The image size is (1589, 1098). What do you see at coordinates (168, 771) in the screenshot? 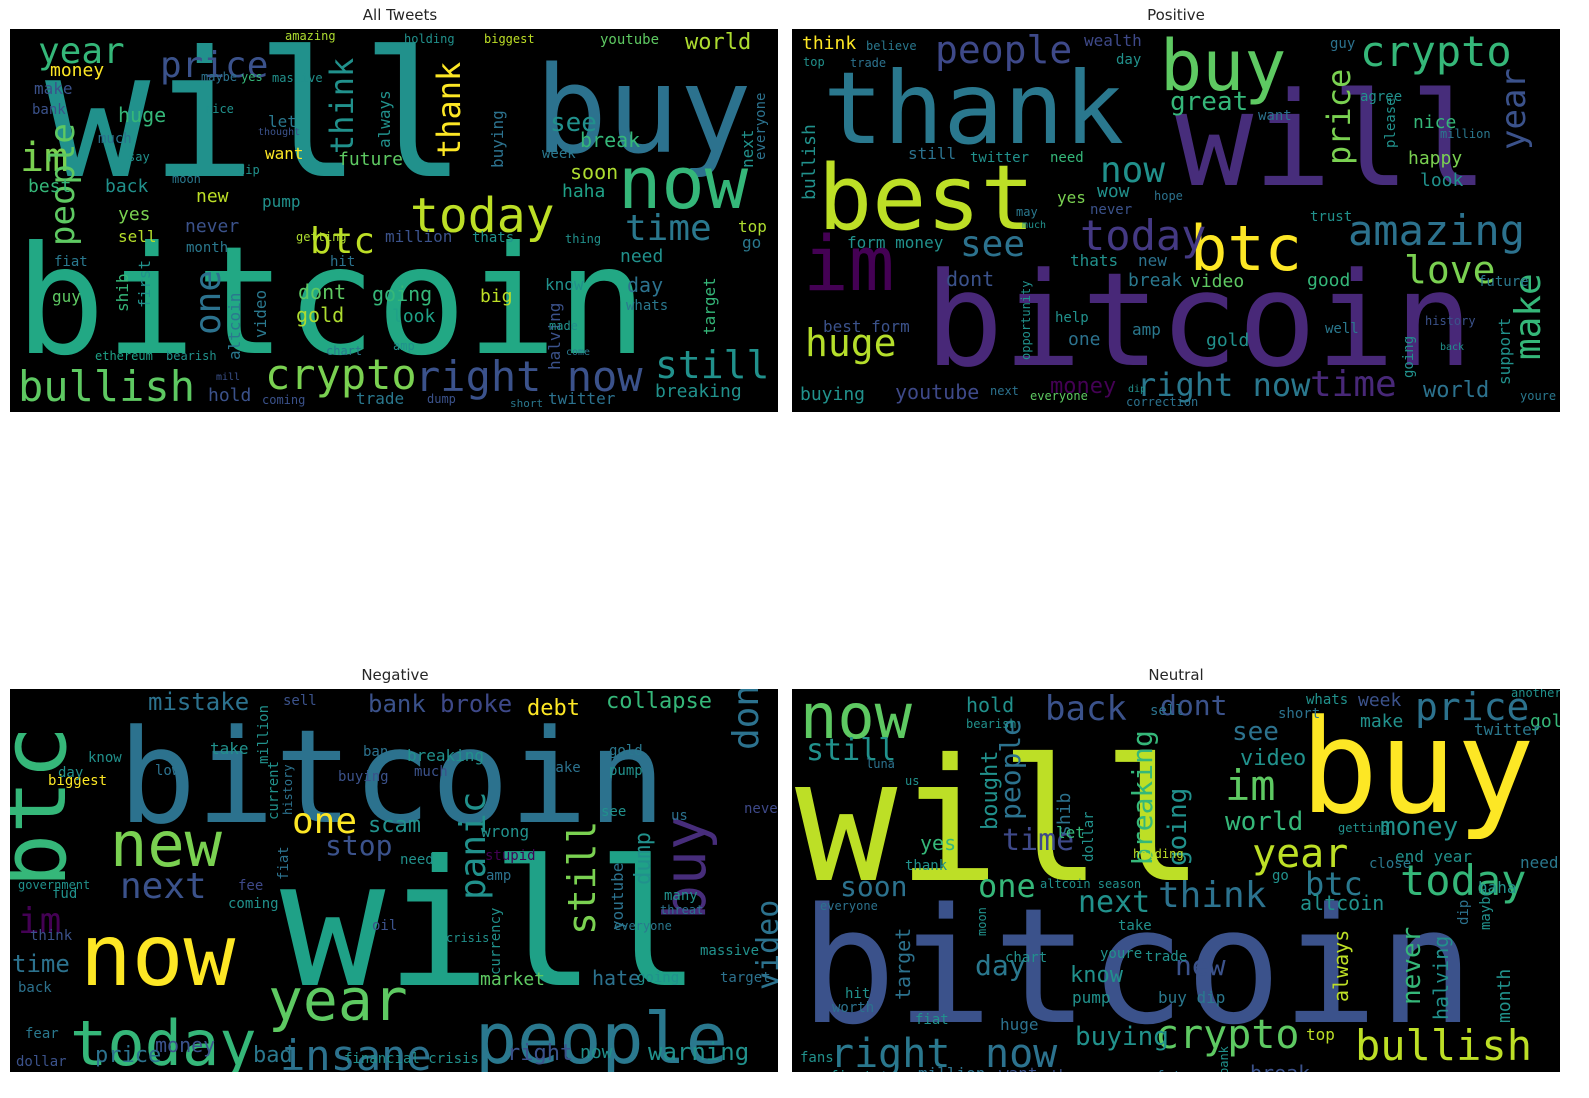
I see `word: low` at bounding box center [168, 771].